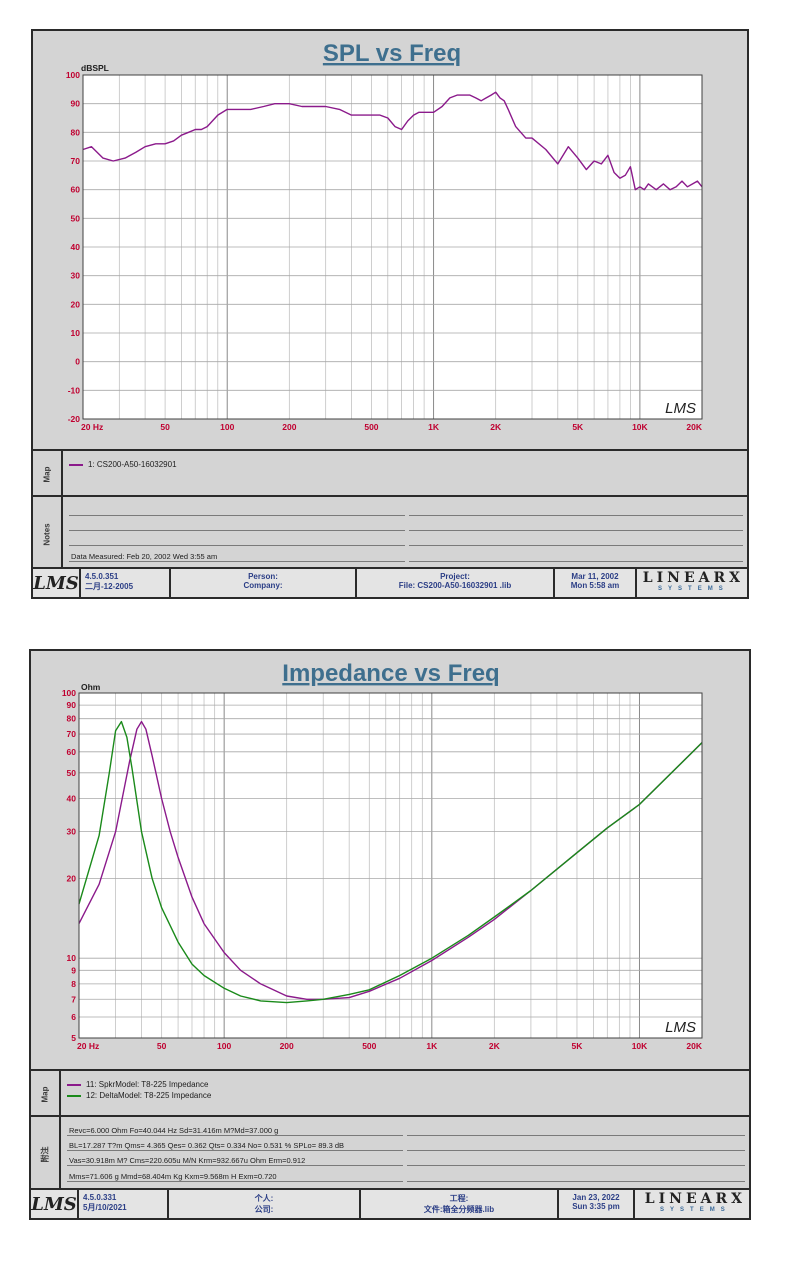 This screenshot has width=800, height=1269. I want to click on y-tick-label: 8, so click(73, 984).